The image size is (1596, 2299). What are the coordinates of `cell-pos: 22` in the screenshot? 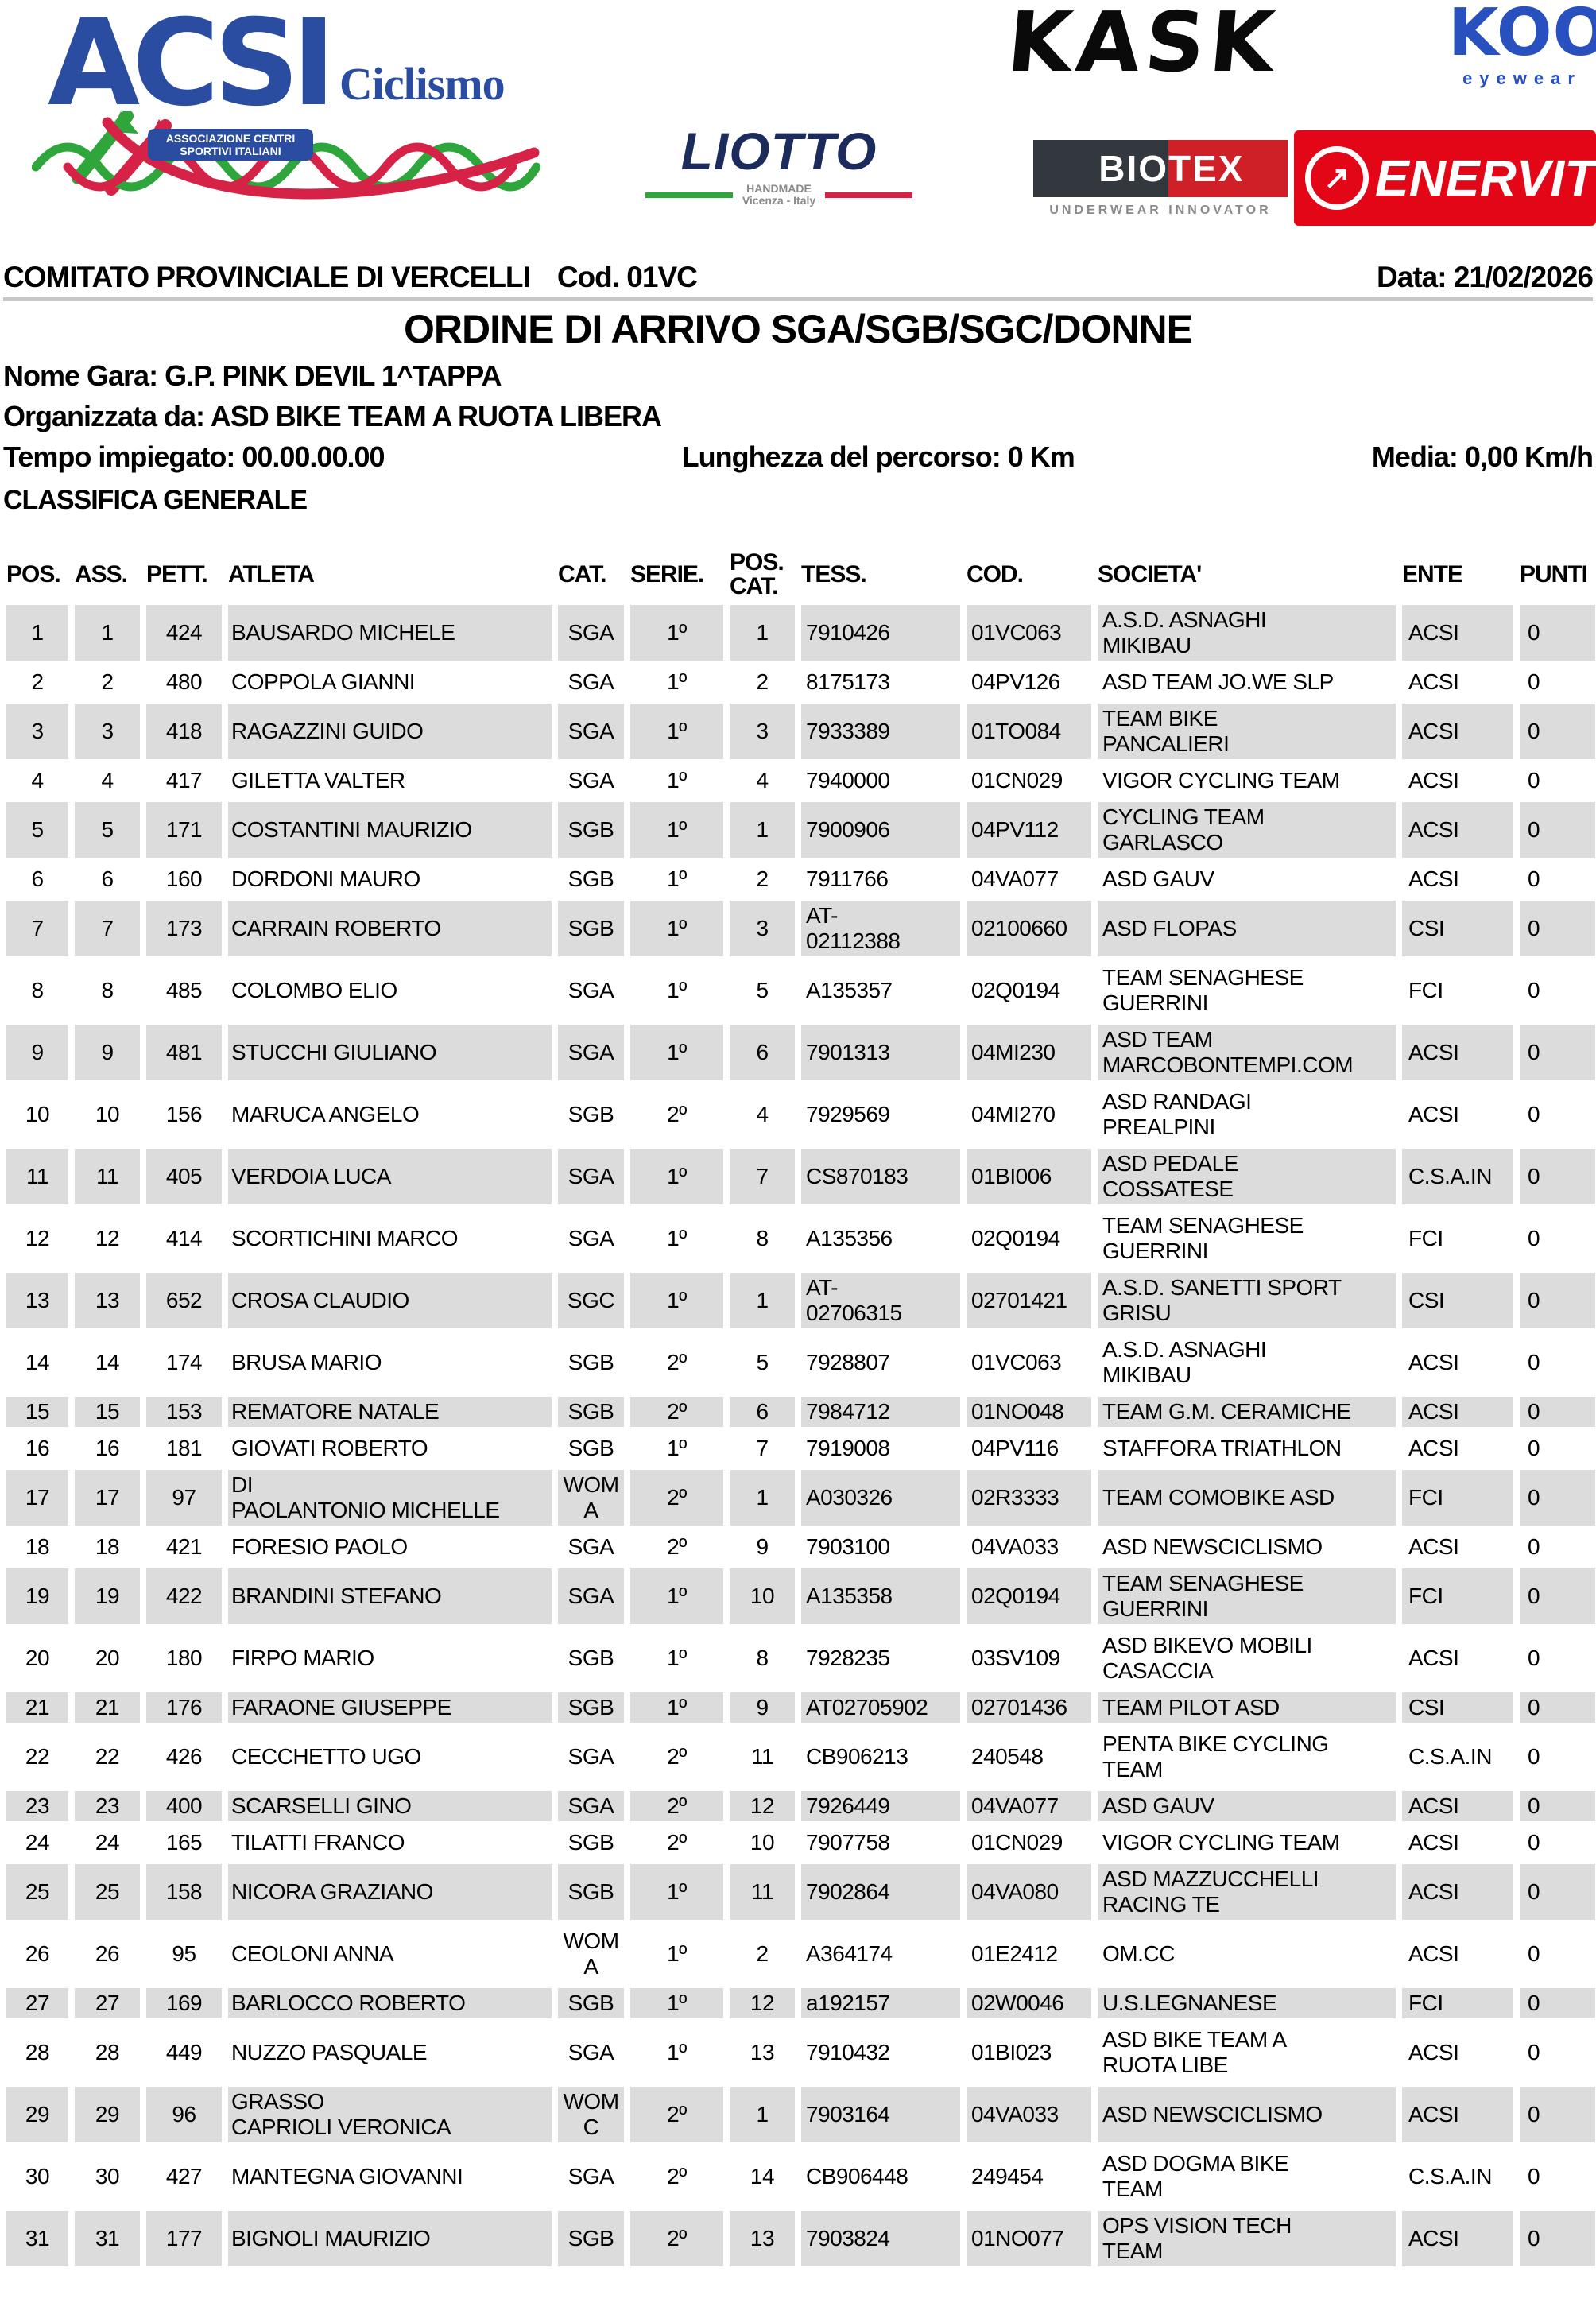 It's located at (37, 1756).